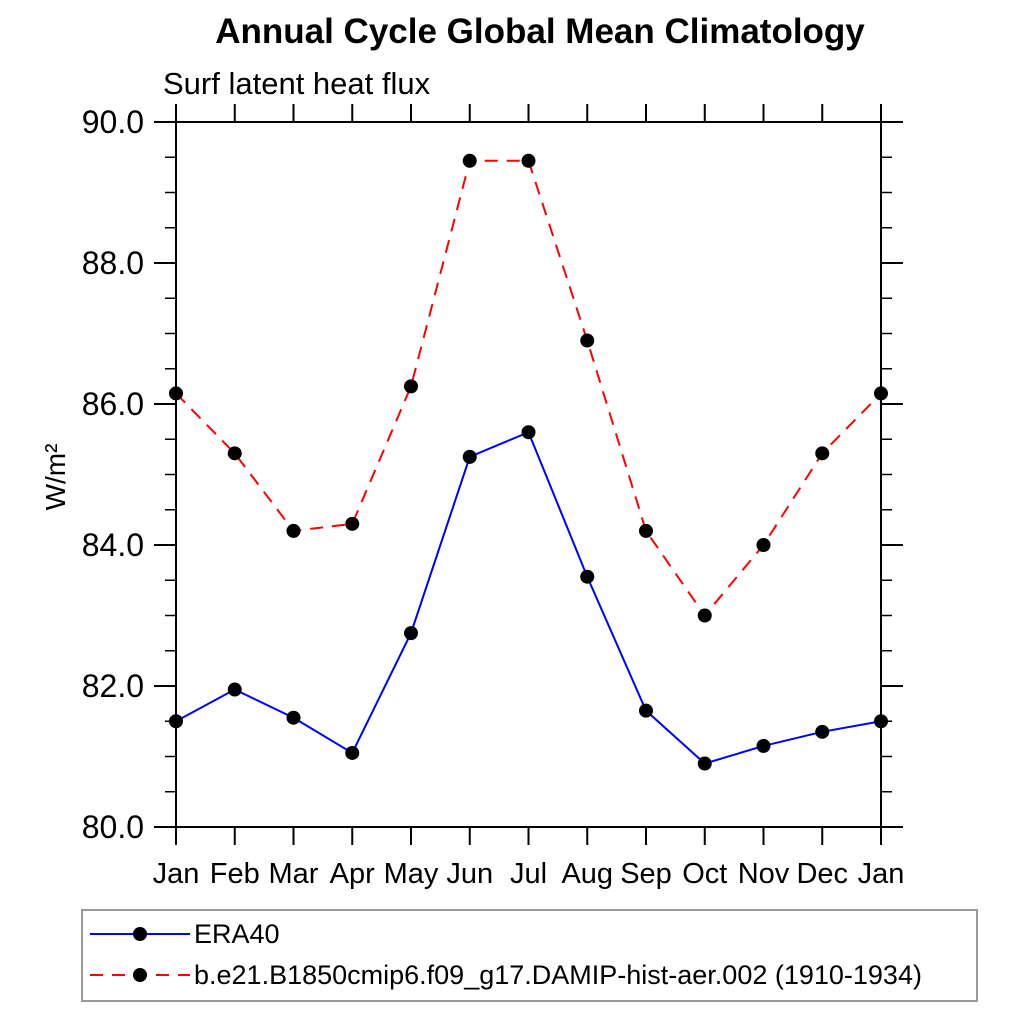 The image size is (1024, 1024). Describe the element at coordinates (764, 874) in the screenshot. I see `x-tick-label: Nov` at that location.